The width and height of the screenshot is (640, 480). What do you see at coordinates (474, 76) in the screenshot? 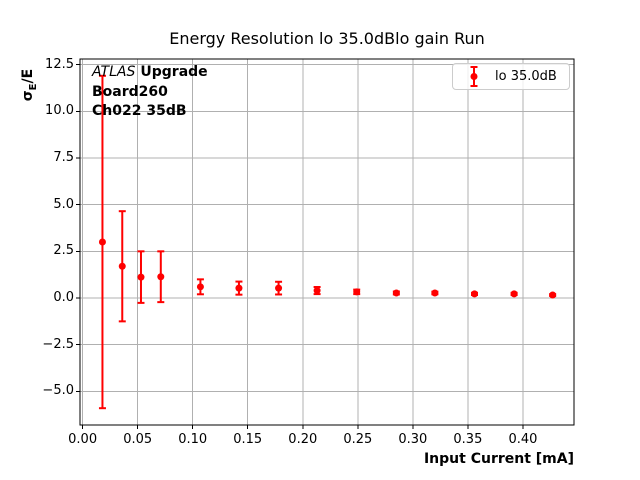
I see `errorbar-marker-icon` at bounding box center [474, 76].